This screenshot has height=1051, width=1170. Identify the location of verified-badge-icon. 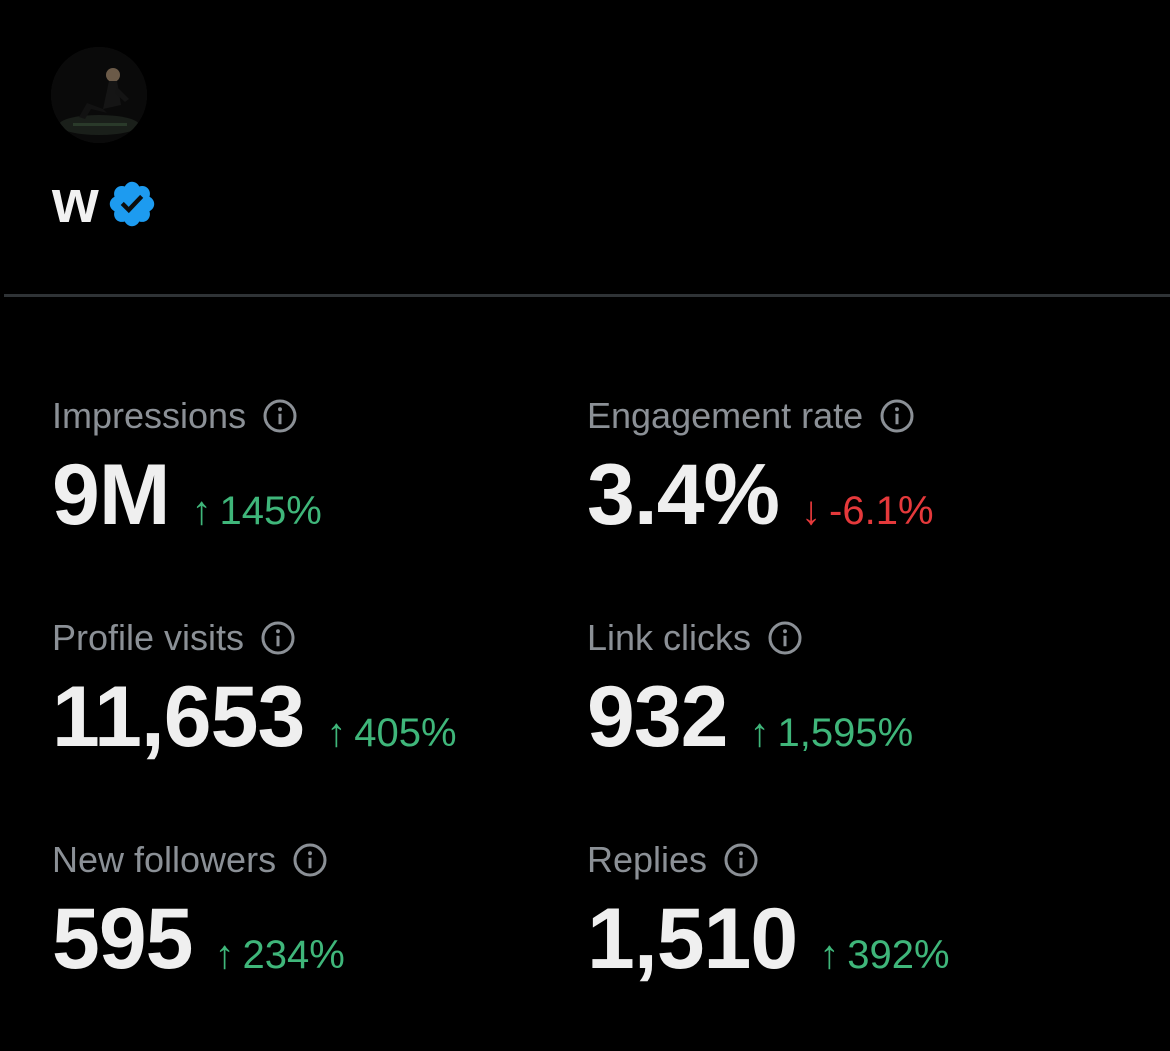
(132, 204).